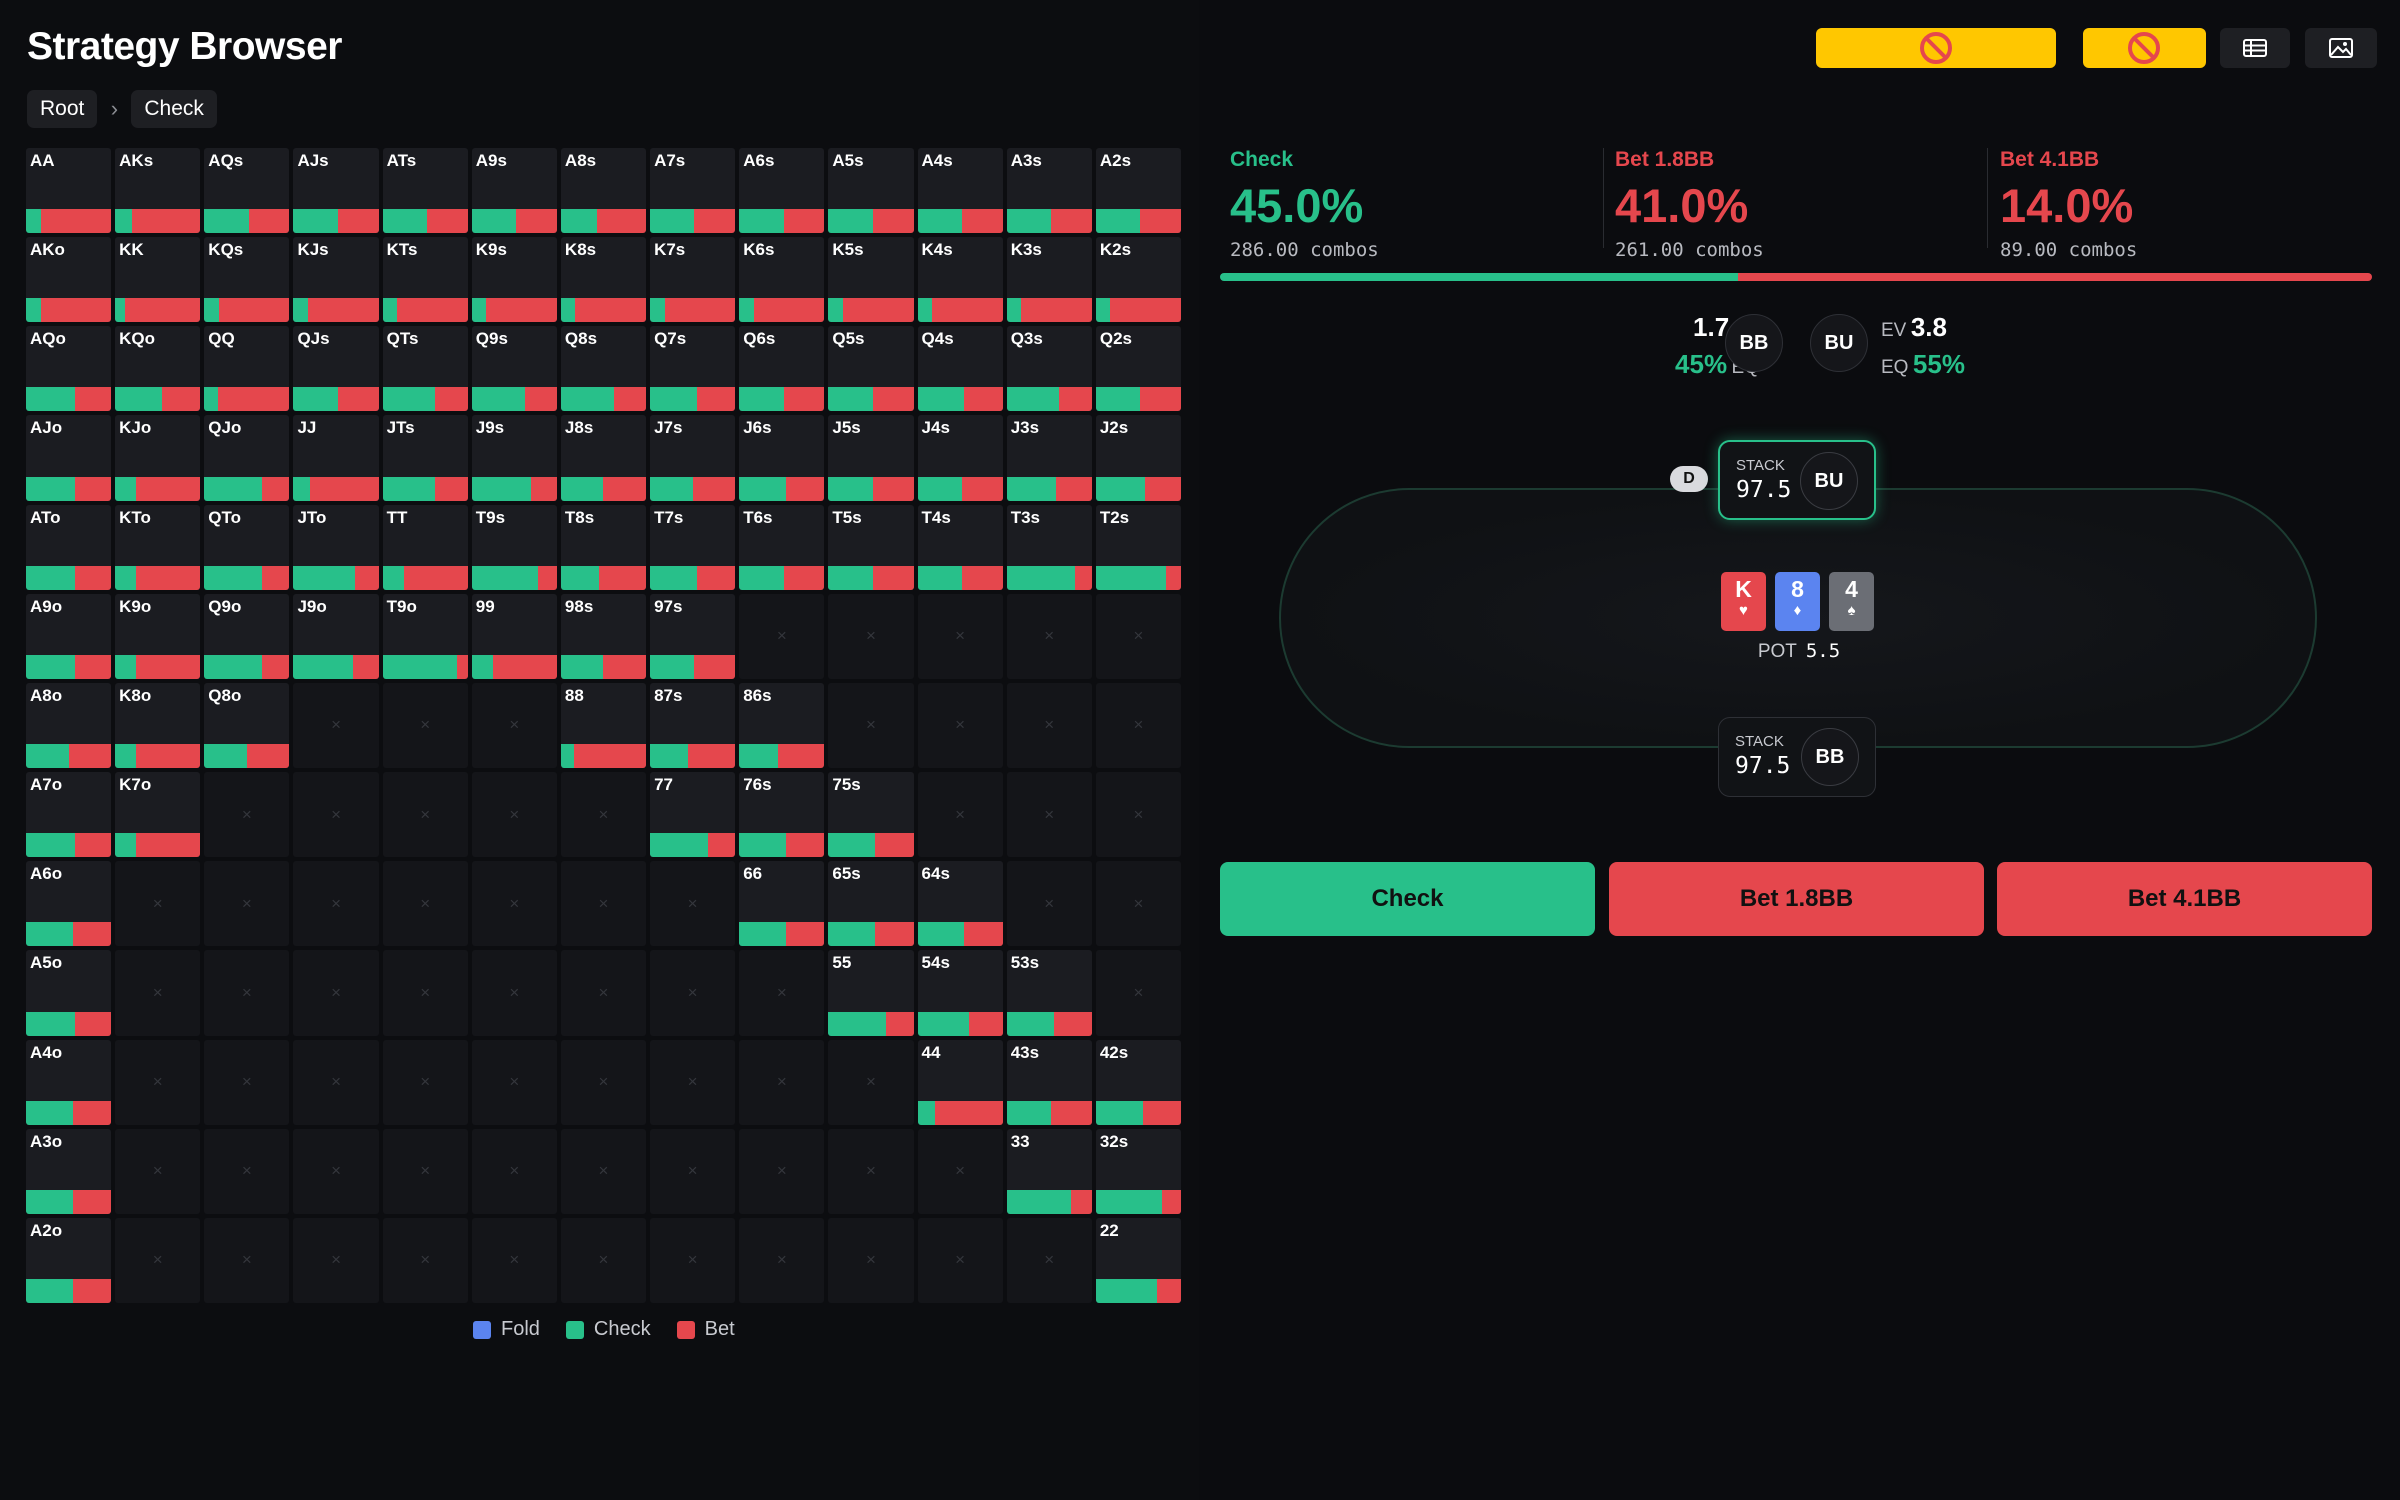 This screenshot has width=2400, height=1500. Describe the element at coordinates (693, 815) in the screenshot. I see `hand-cell: 77` at that location.